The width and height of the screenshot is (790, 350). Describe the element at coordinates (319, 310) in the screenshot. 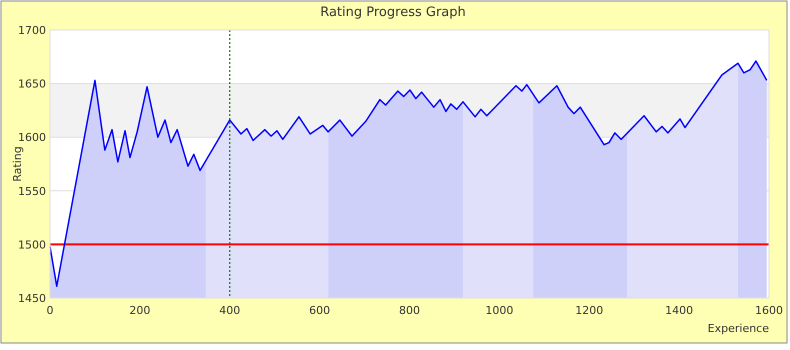

I see `x-tick-label: 600` at that location.